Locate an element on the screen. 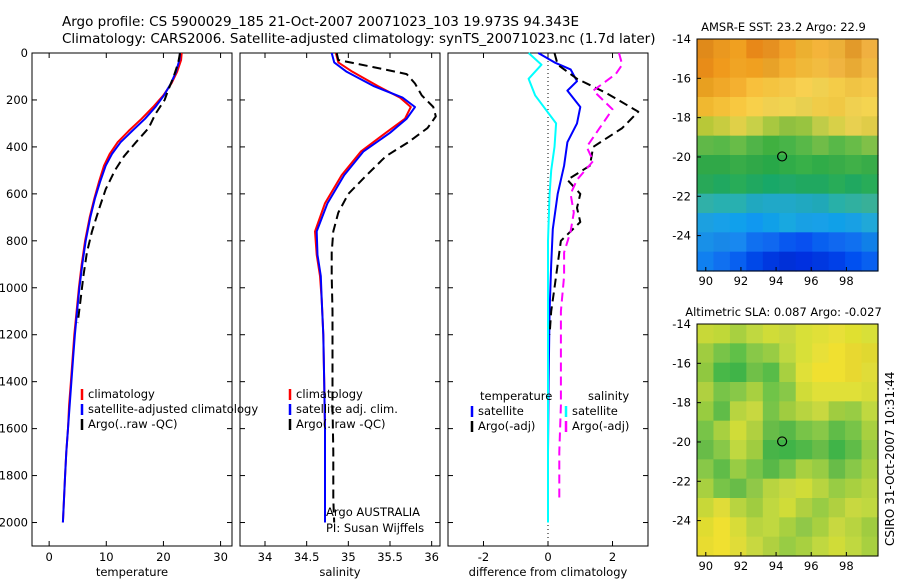 The image size is (900, 580). sla_map-ytick-label: -18 is located at coordinates (681, 403).